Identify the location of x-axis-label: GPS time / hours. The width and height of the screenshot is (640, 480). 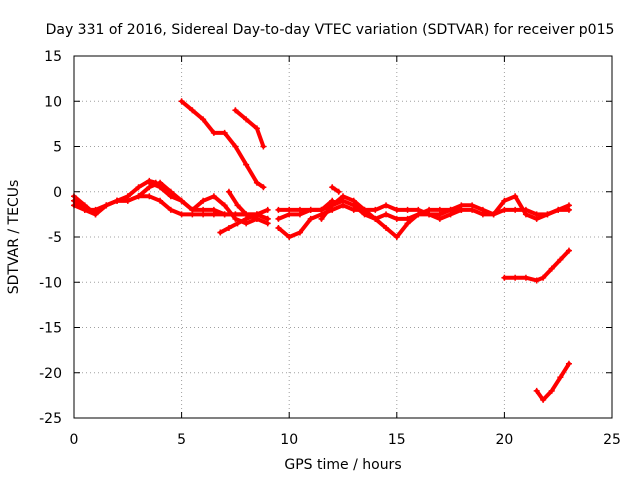
(342, 465).